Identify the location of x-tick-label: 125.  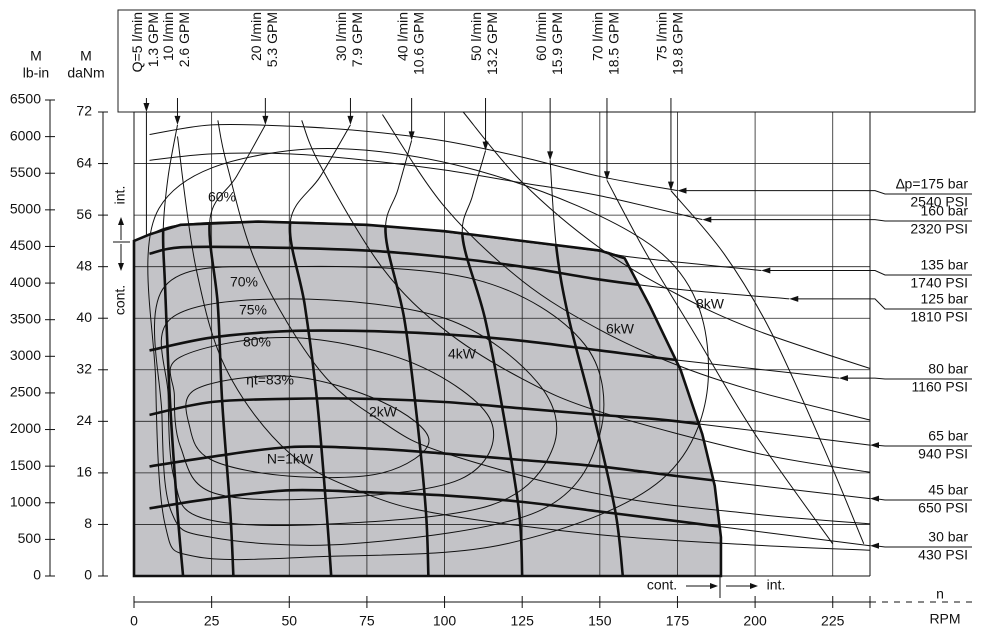
(523, 621).